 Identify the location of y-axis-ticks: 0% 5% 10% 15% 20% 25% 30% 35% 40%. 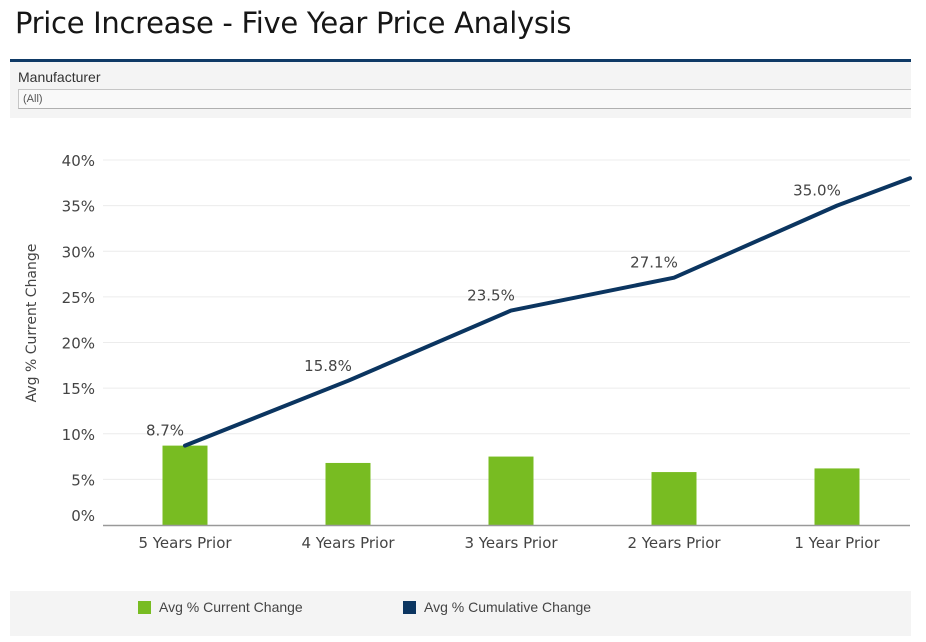
(78, 338).